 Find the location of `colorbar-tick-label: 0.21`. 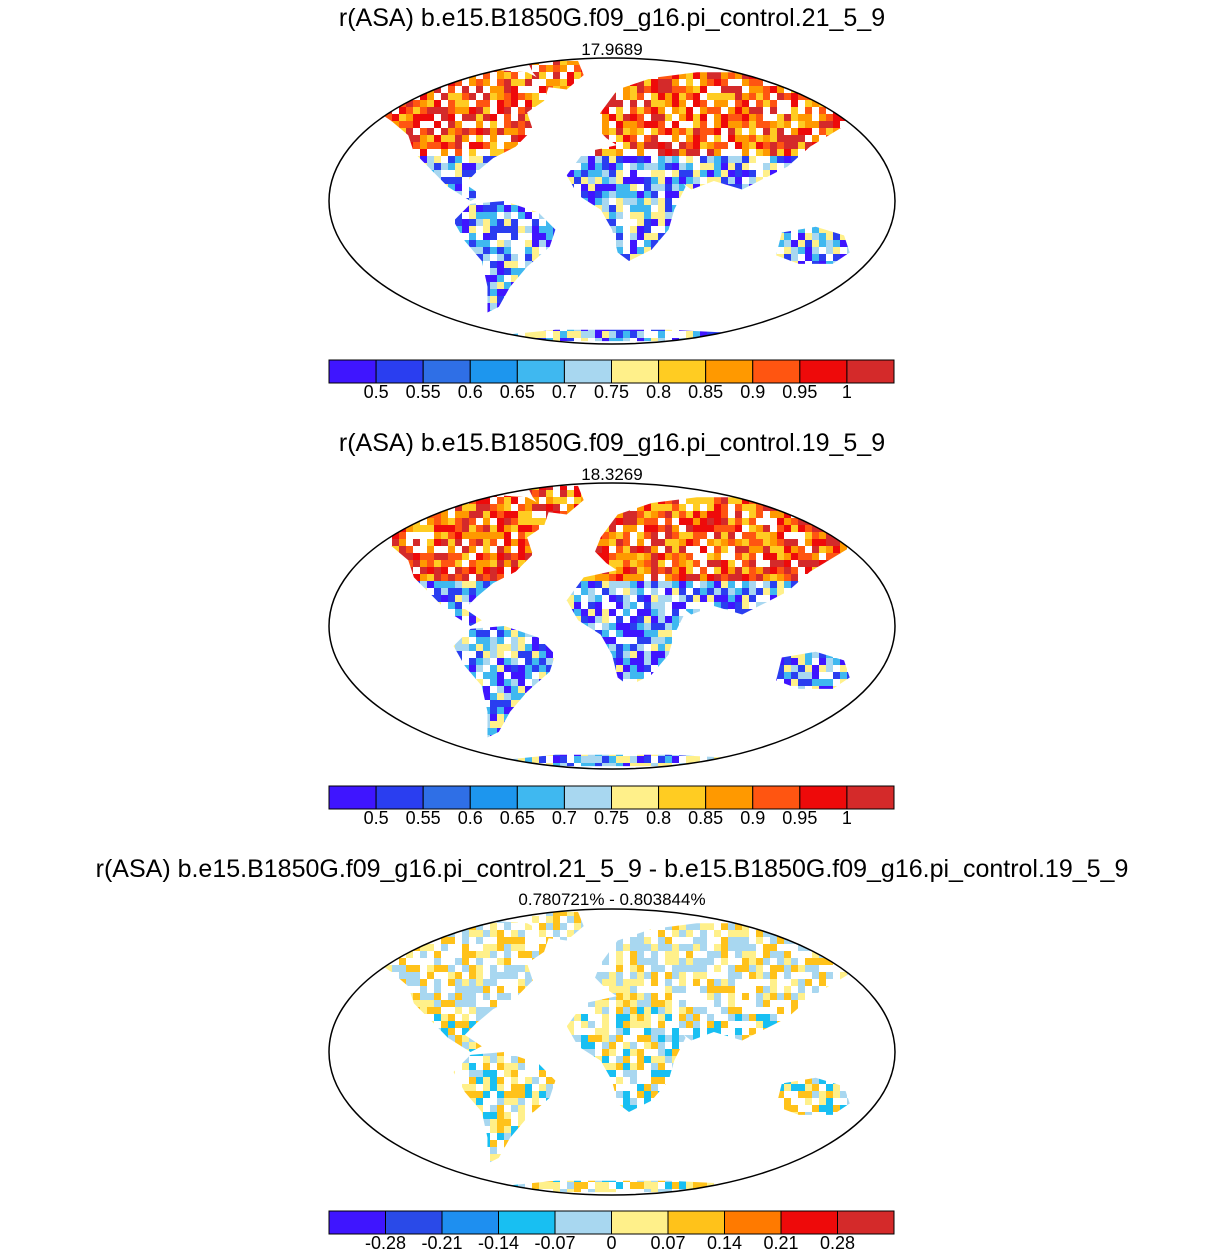

colorbar-tick-label: 0.21 is located at coordinates (780, 1243).